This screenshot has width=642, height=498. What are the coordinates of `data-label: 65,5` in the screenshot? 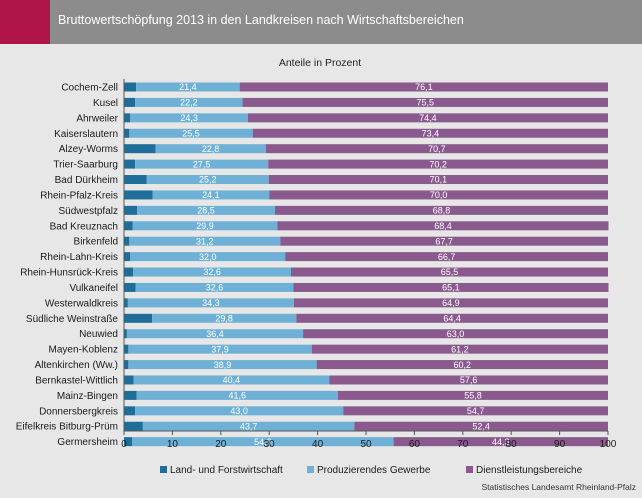 It's located at (450, 272).